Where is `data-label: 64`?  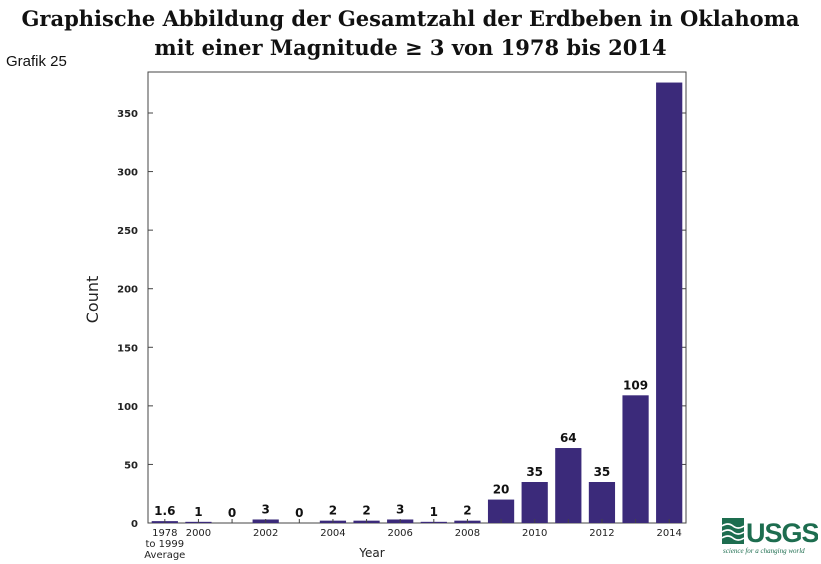
data-label: 64 is located at coordinates (568, 438).